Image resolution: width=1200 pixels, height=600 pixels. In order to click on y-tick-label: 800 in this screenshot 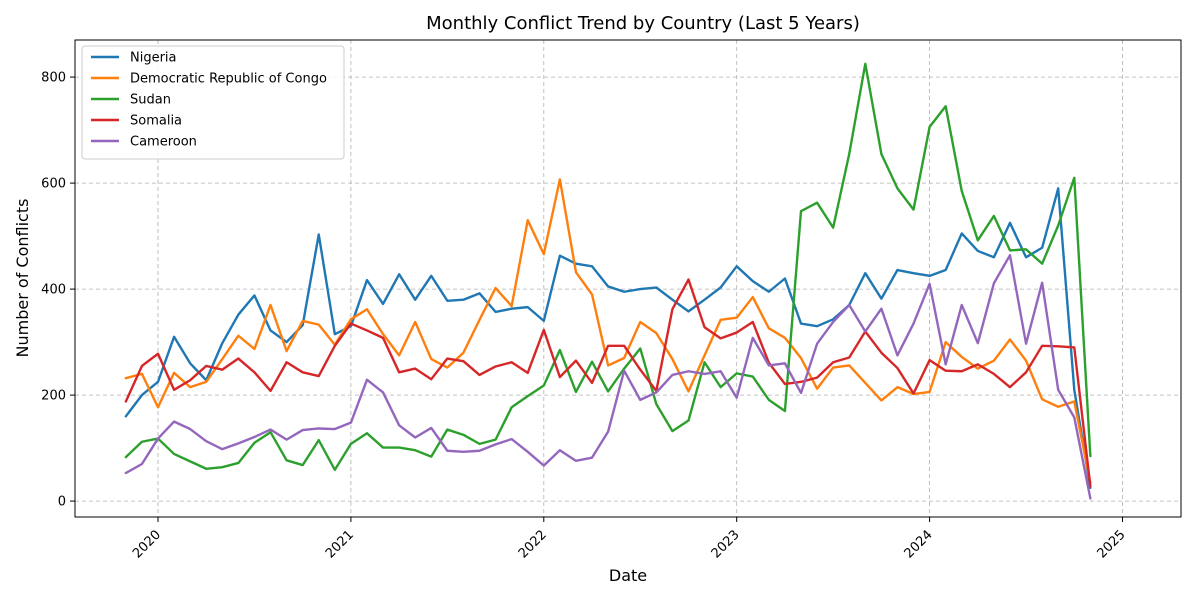, I will do `click(53, 78)`.